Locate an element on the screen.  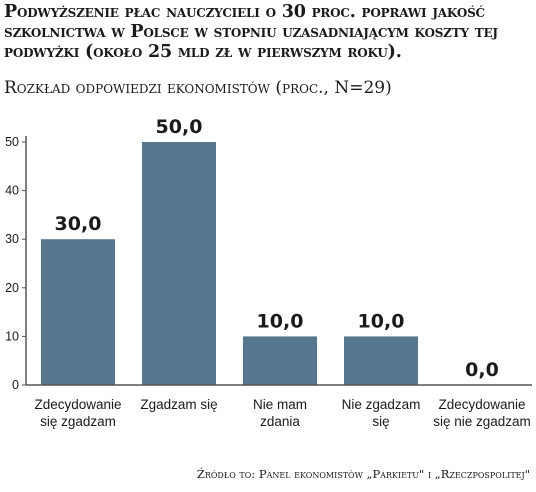
x-category-label: zdania is located at coordinates (280, 421).